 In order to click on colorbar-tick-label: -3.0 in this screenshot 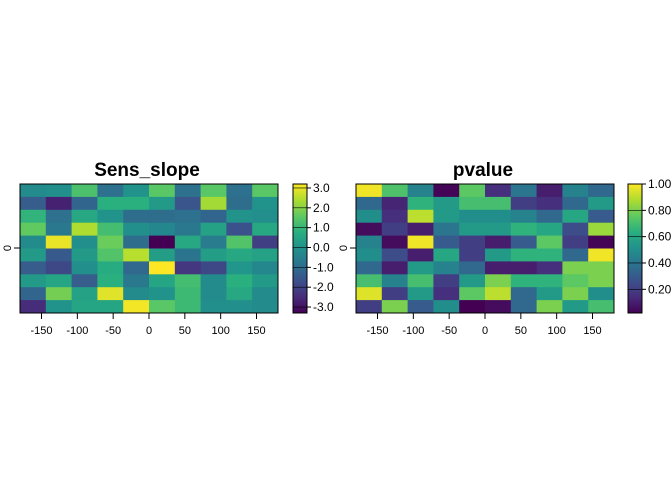, I will do `click(323, 307)`.